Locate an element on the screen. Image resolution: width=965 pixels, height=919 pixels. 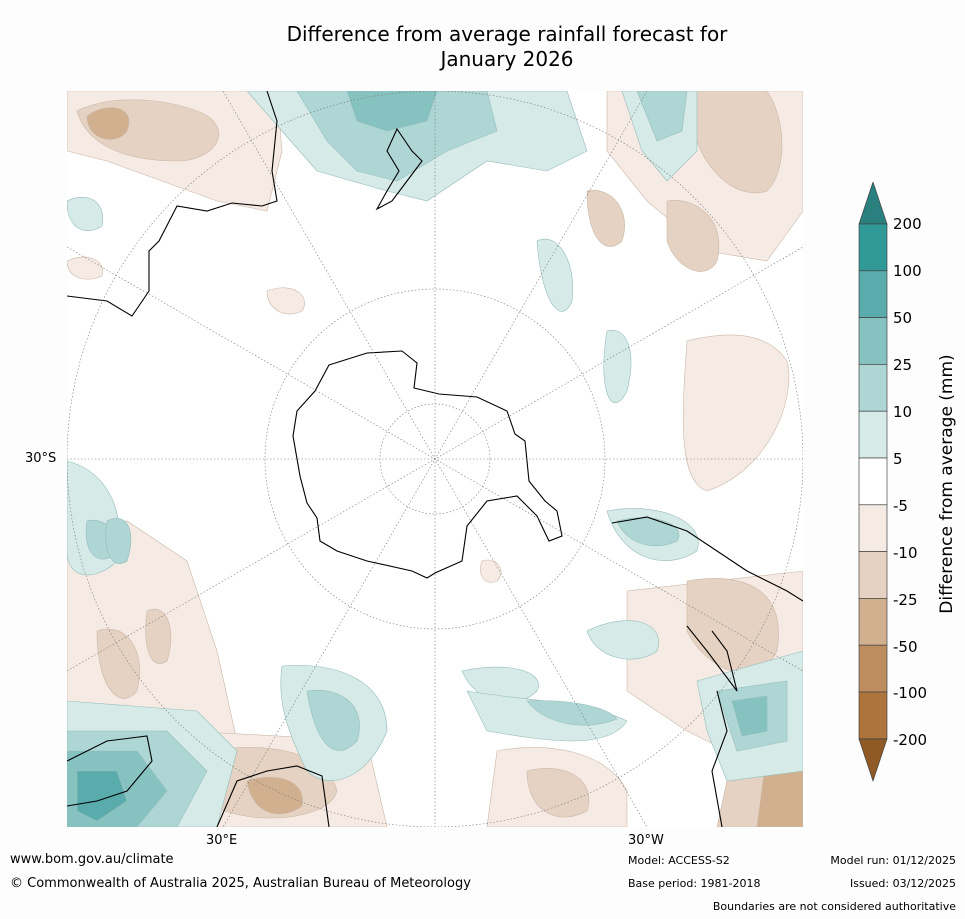
australia-coastline is located at coordinates (172, 204).